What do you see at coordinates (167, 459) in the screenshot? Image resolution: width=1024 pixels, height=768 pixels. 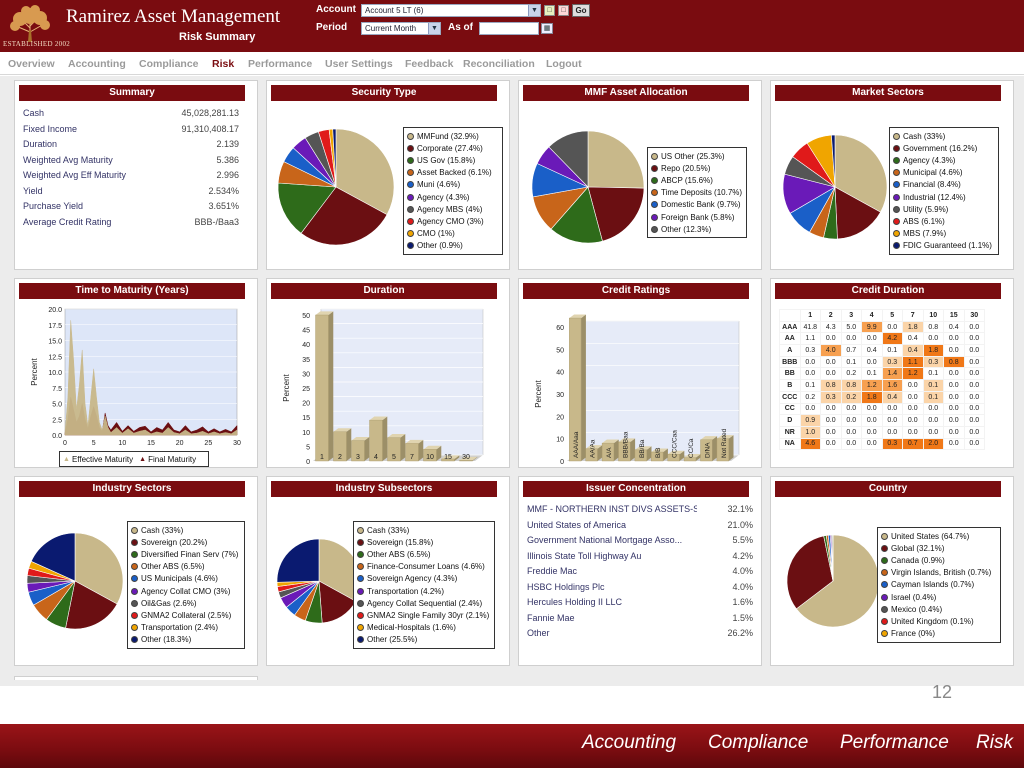 I see `legend-entry: ▲ Final Maturity` at bounding box center [167, 459].